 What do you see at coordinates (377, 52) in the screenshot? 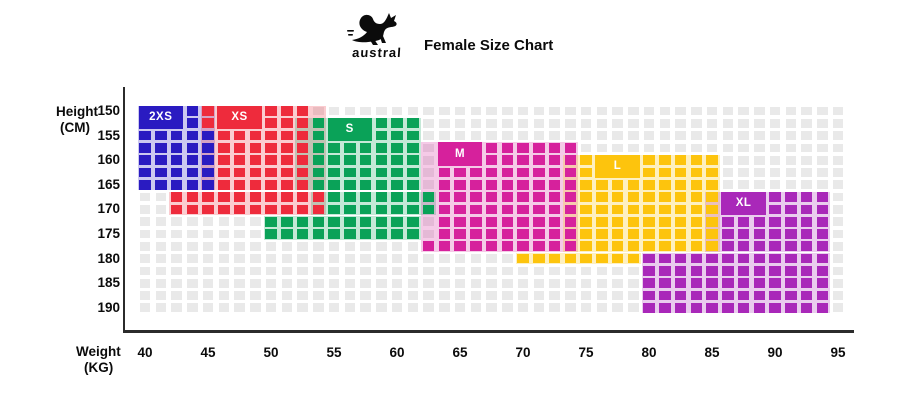
I see `brand-name: austral` at bounding box center [377, 52].